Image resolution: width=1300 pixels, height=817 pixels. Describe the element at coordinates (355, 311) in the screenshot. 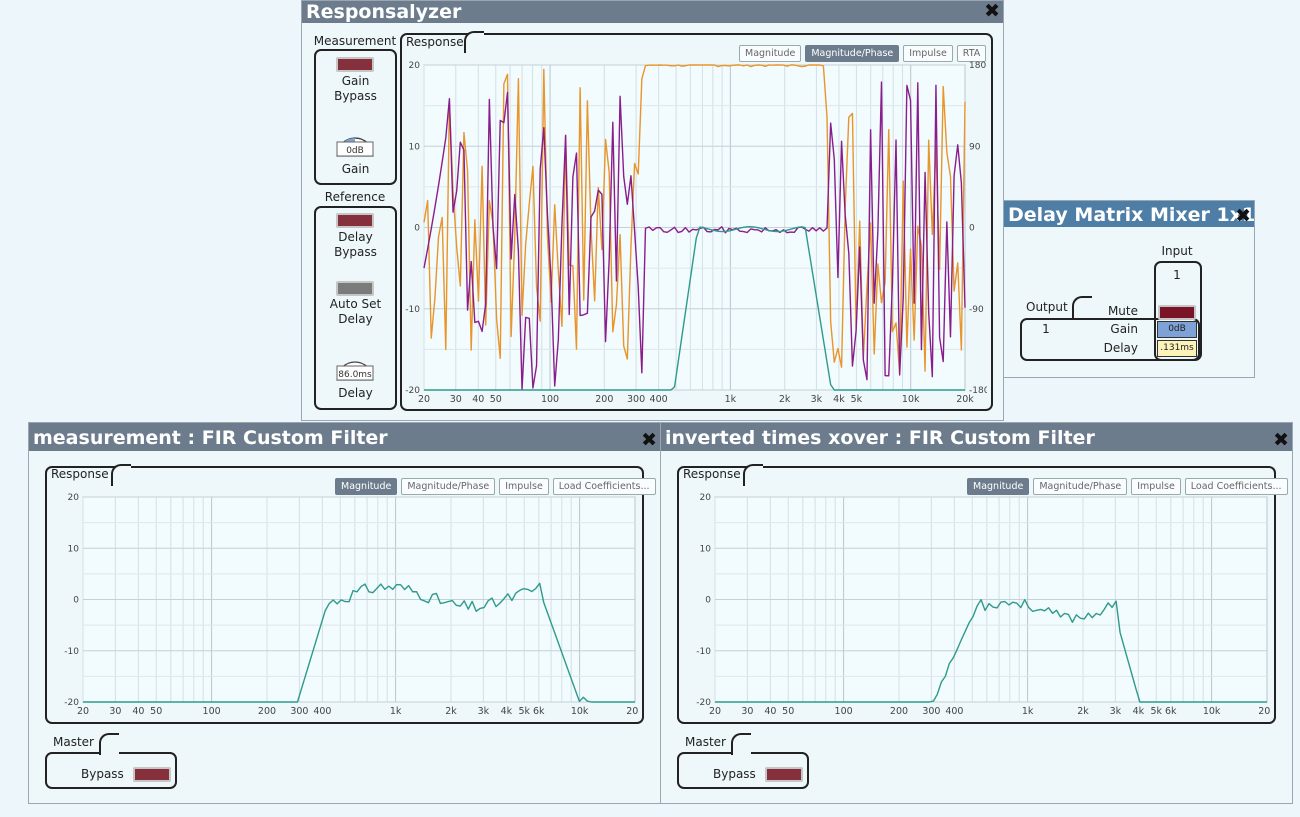

I see `auto-set-delay-label: Auto Set Delay` at that location.